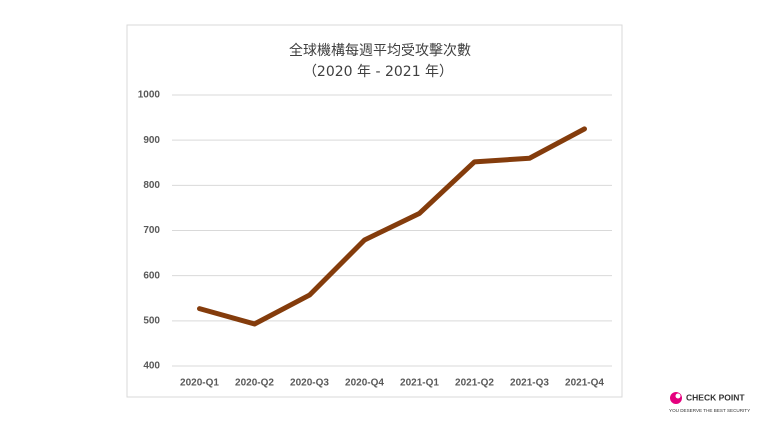 The width and height of the screenshot is (768, 432). I want to click on y-tick-label: 1000, so click(149, 95).